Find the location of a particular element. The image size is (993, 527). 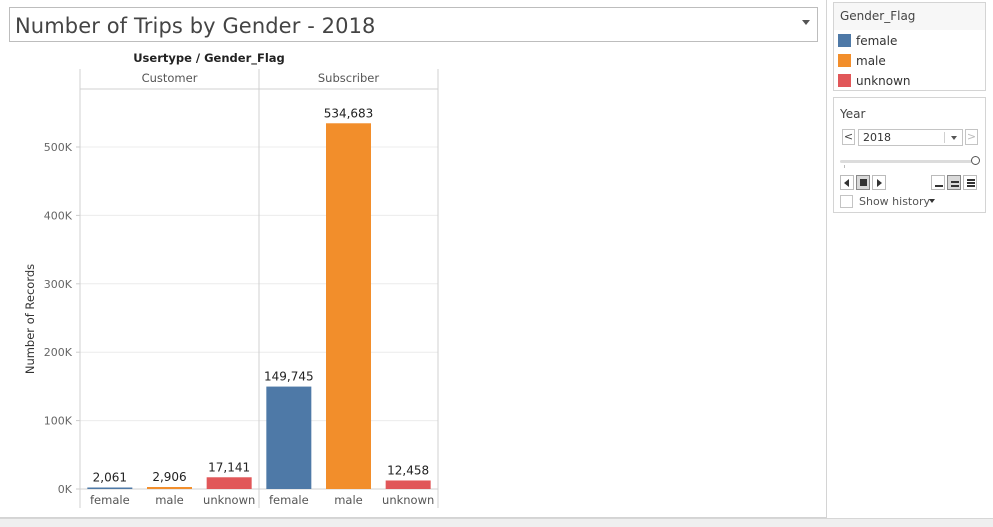

caret-down-icon is located at coordinates (932, 201).